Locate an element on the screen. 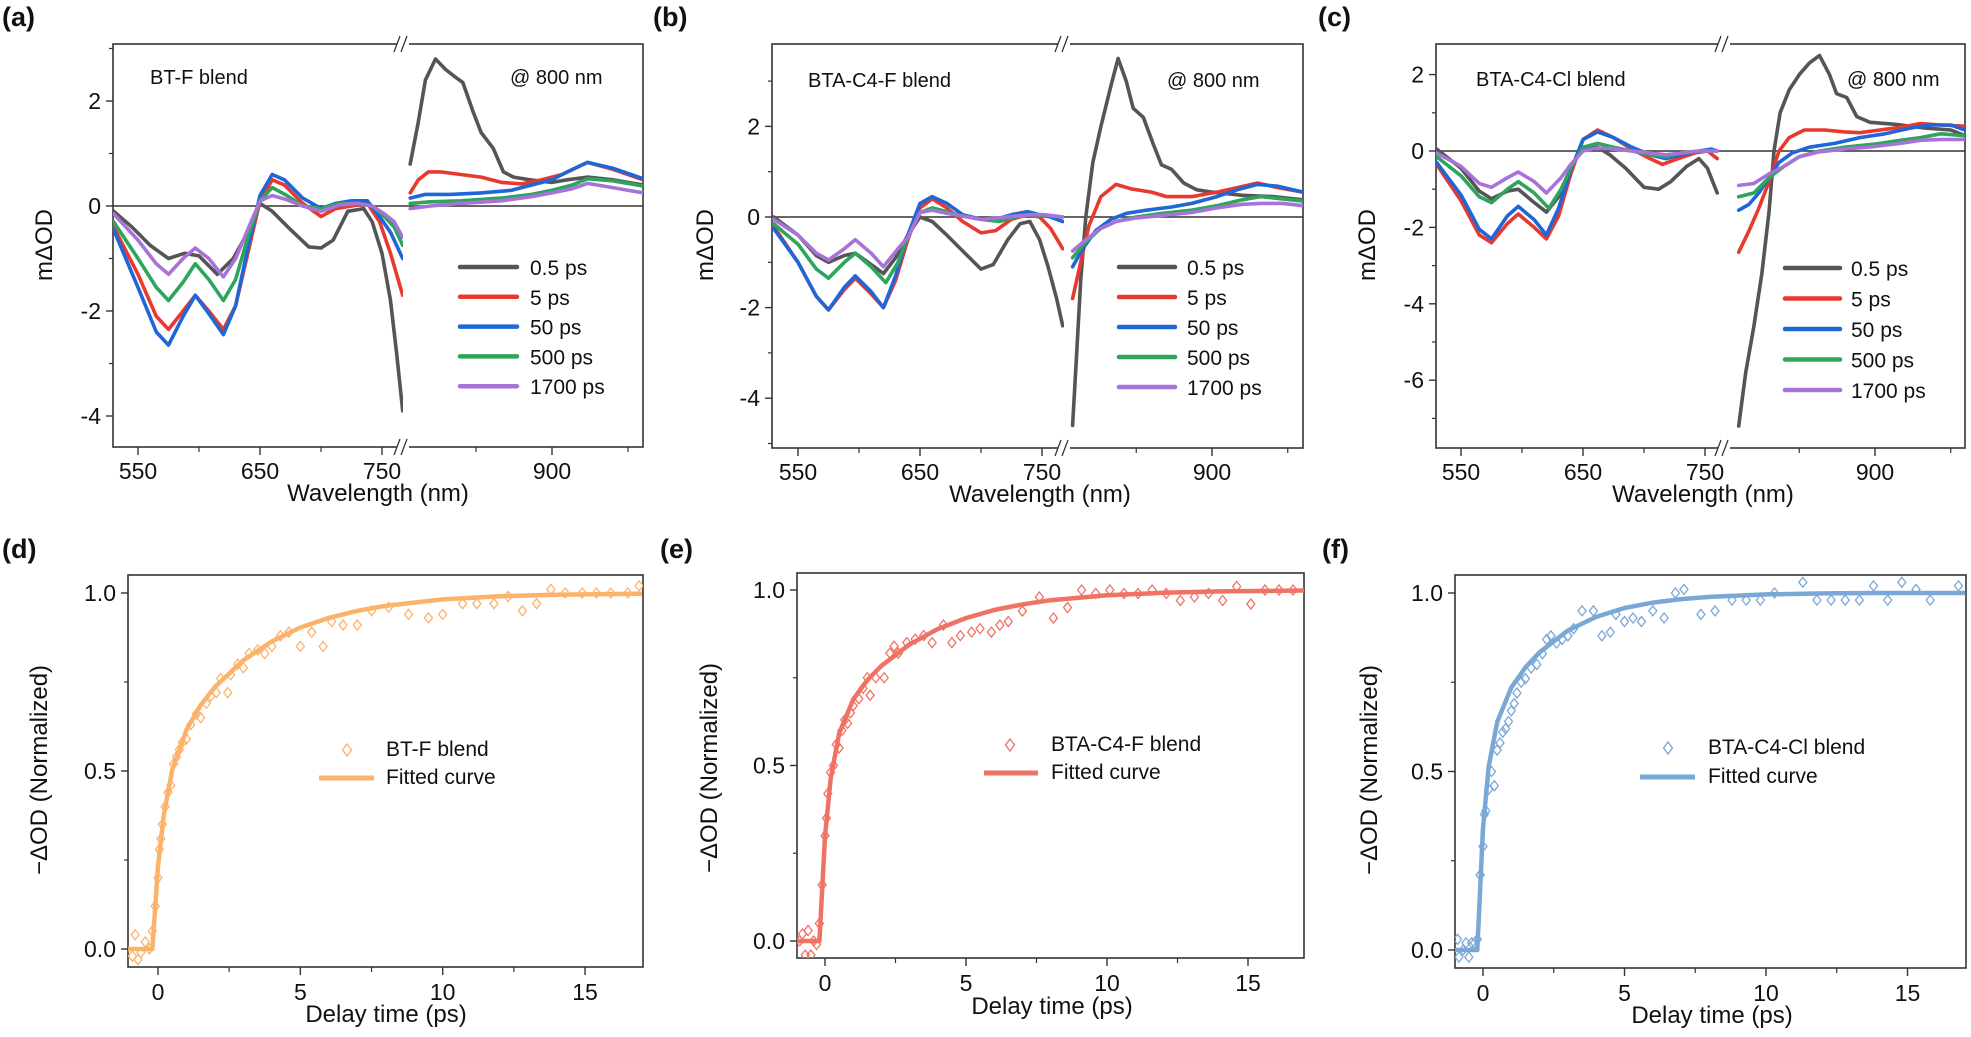 This screenshot has height=1037, width=1971. legend-fit-label-d: Fitted curve is located at coordinates (441, 777).